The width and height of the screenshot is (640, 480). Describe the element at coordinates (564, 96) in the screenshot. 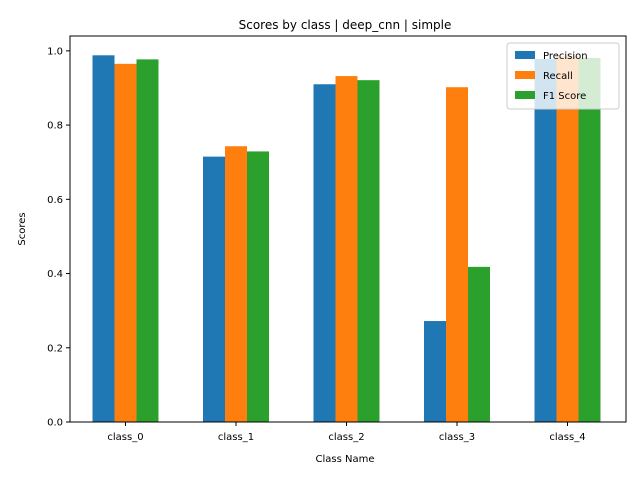

I see `legend-label: F1 Score` at that location.